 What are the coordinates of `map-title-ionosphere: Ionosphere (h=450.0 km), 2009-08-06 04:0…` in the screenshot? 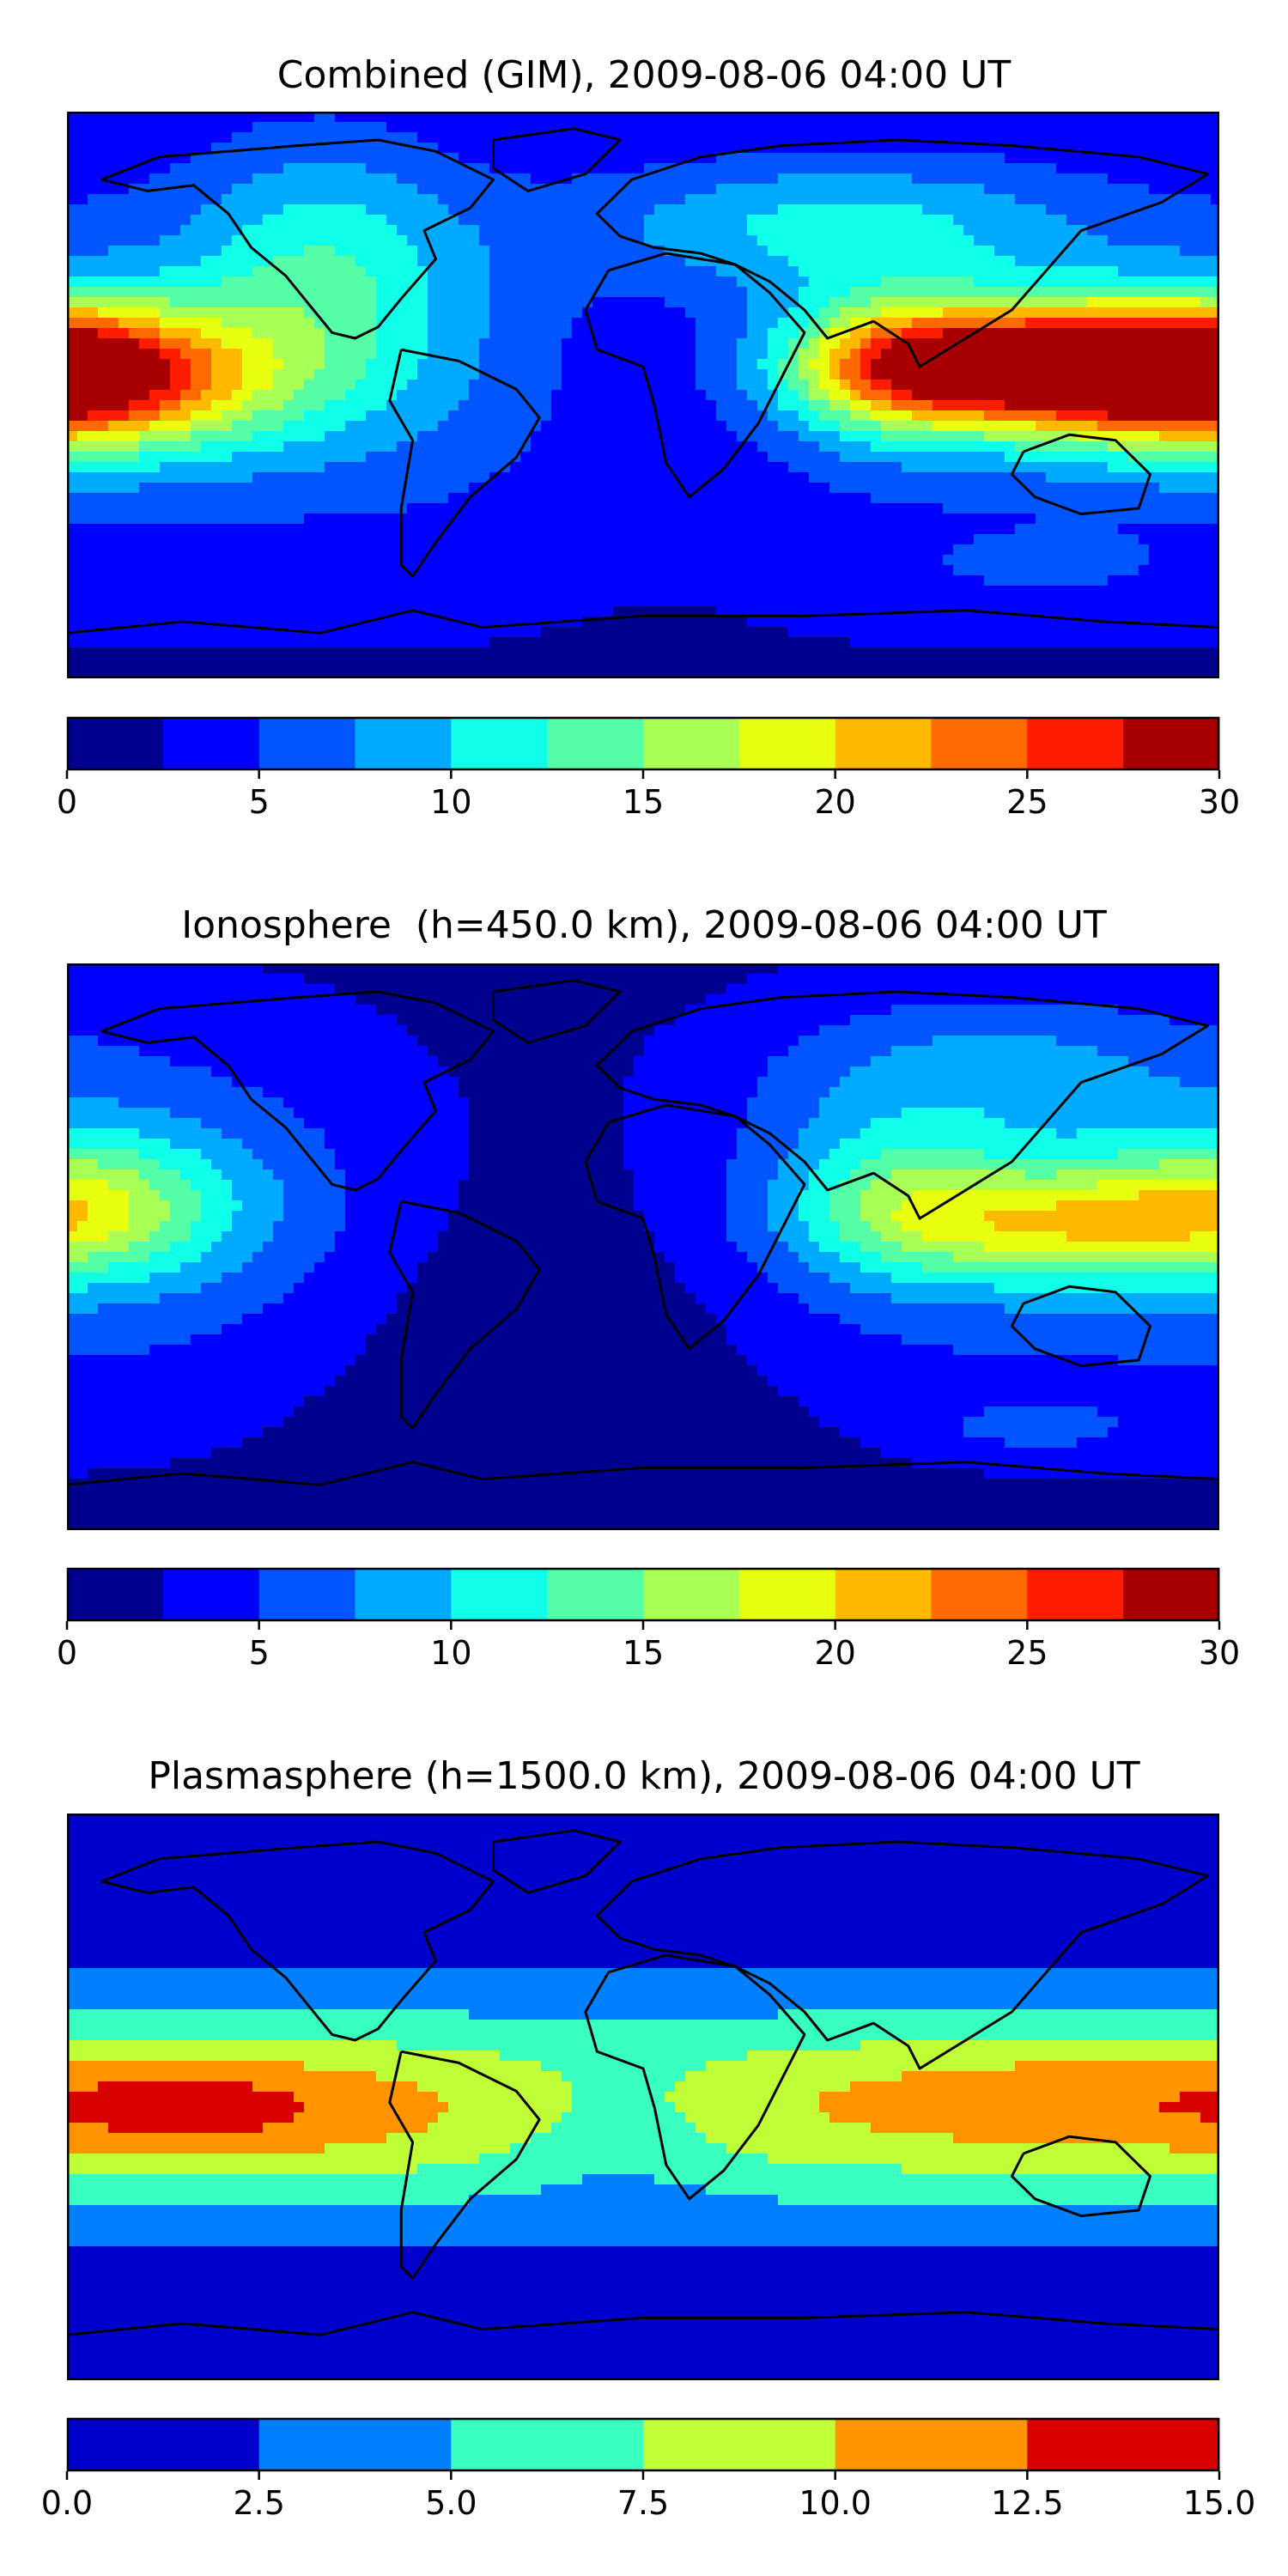 It's located at (644, 925).